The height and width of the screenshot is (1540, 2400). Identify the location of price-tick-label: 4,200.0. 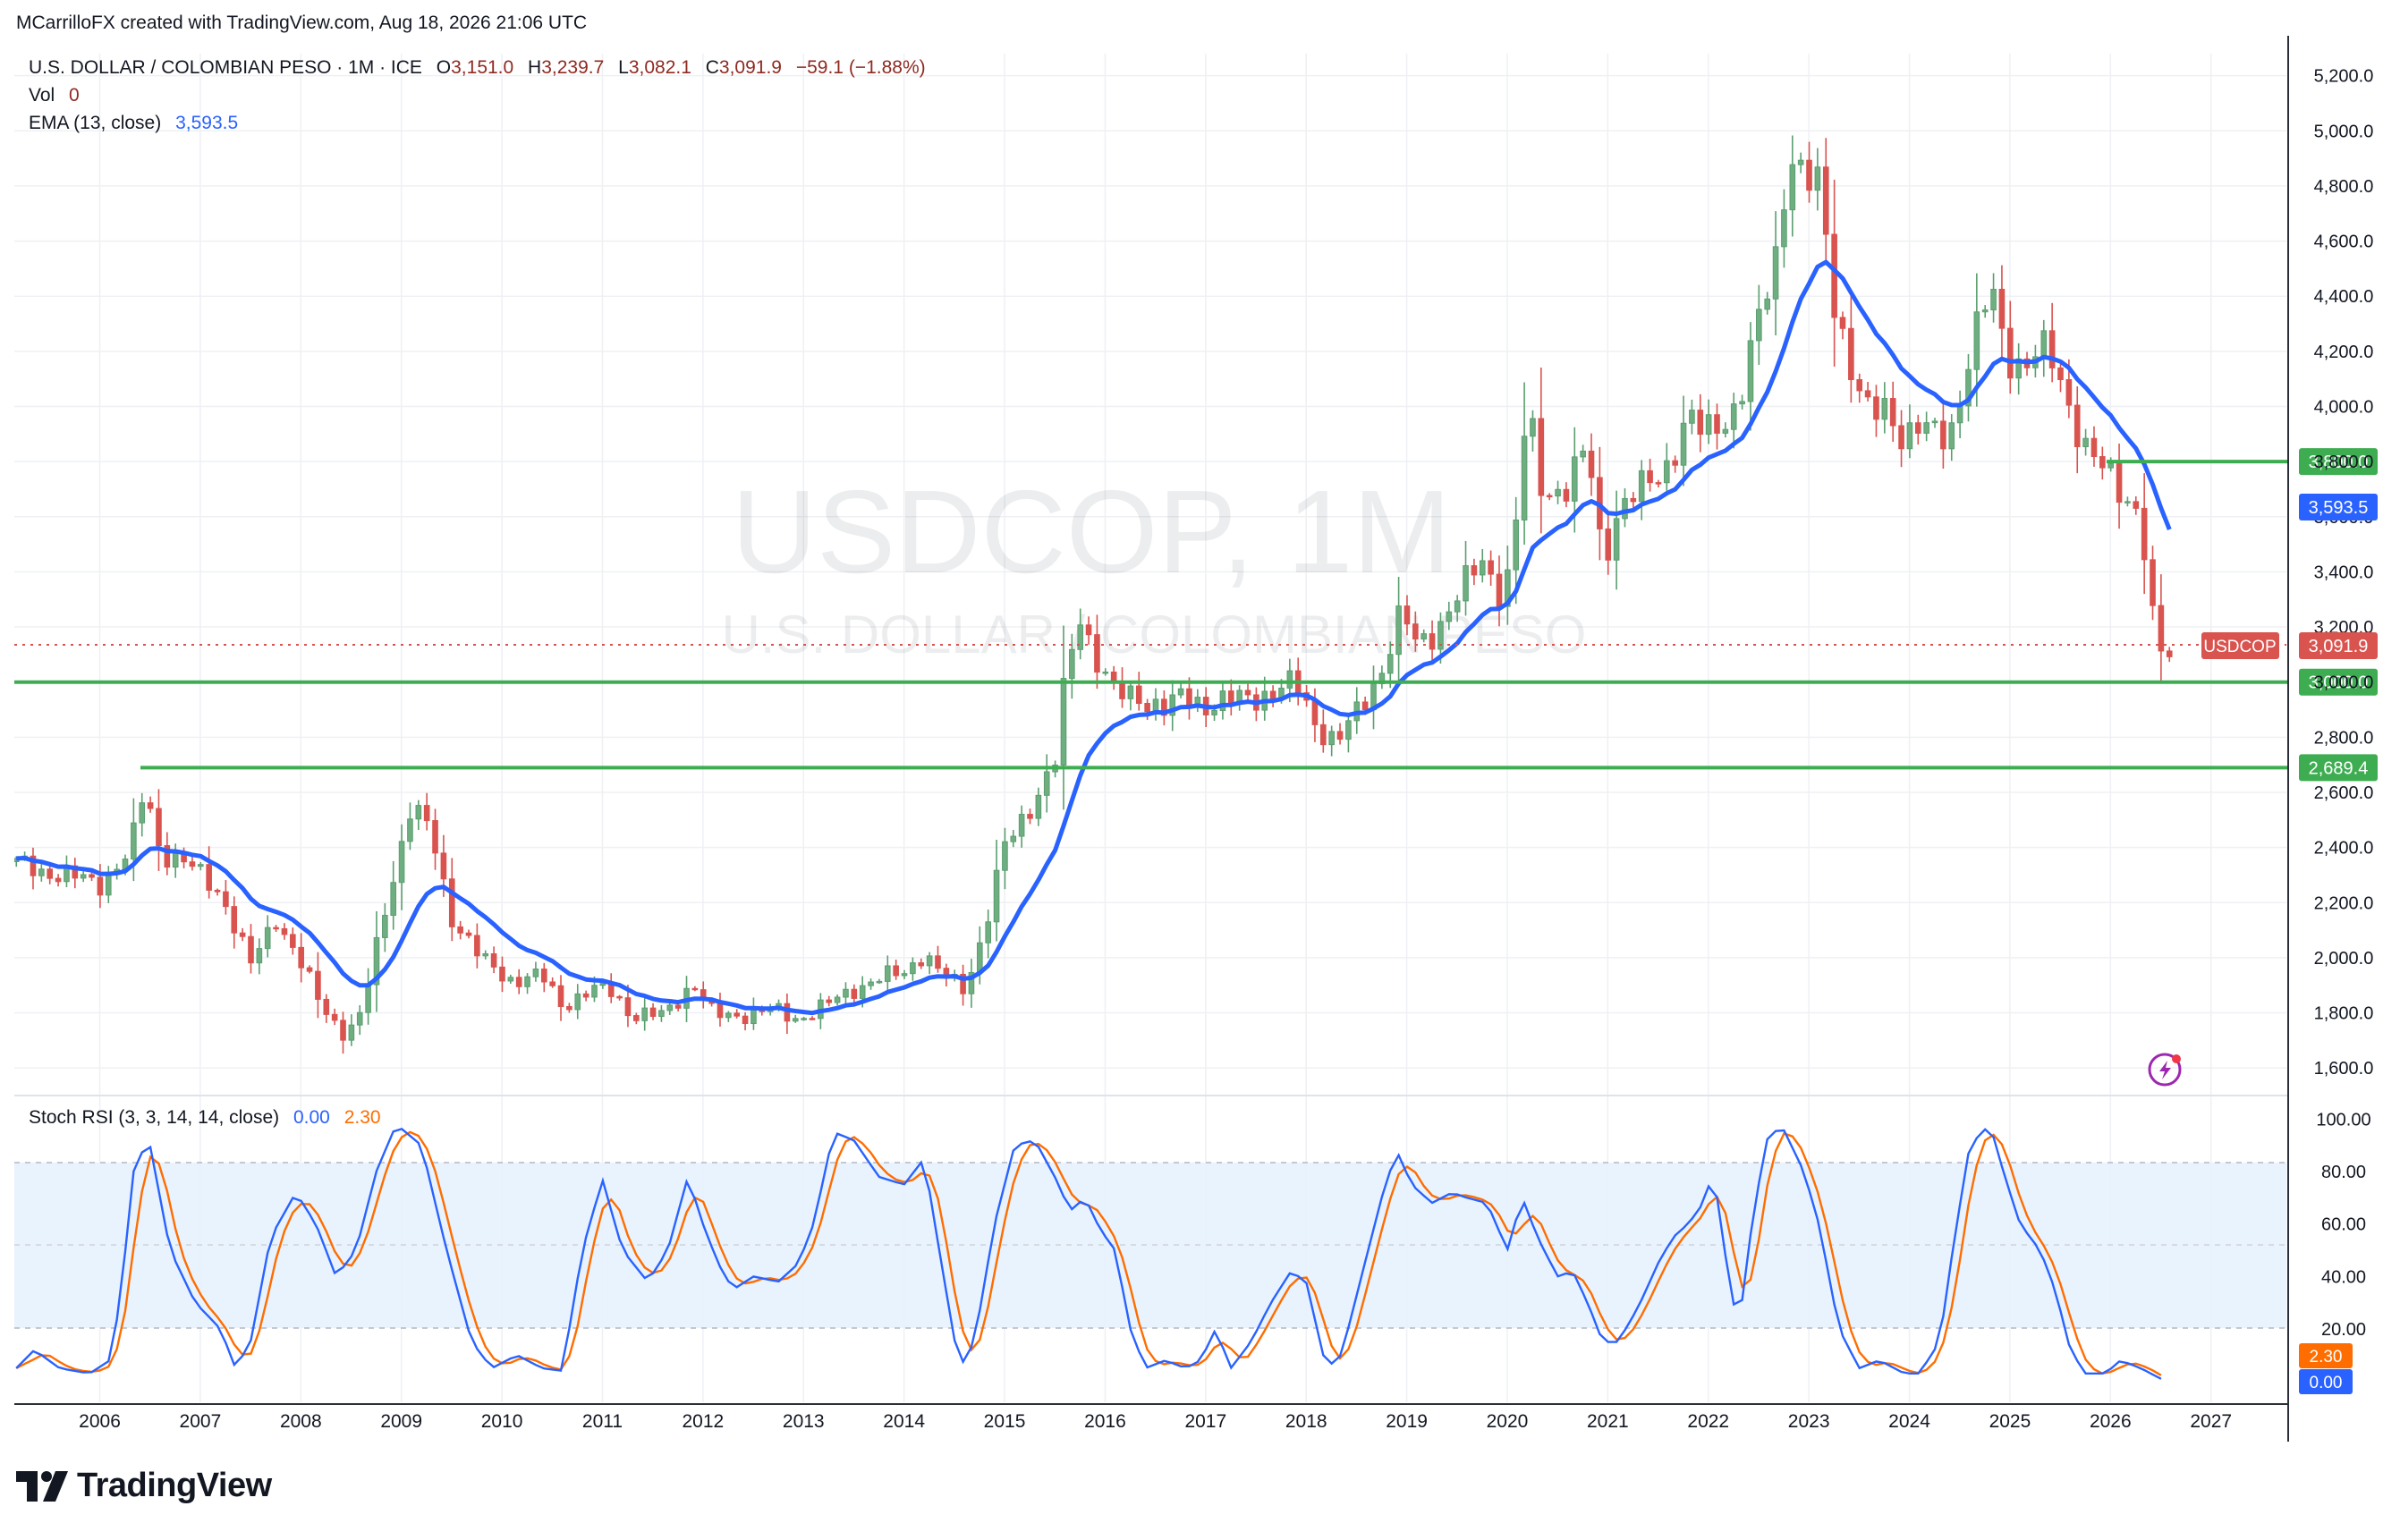
(2344, 352).